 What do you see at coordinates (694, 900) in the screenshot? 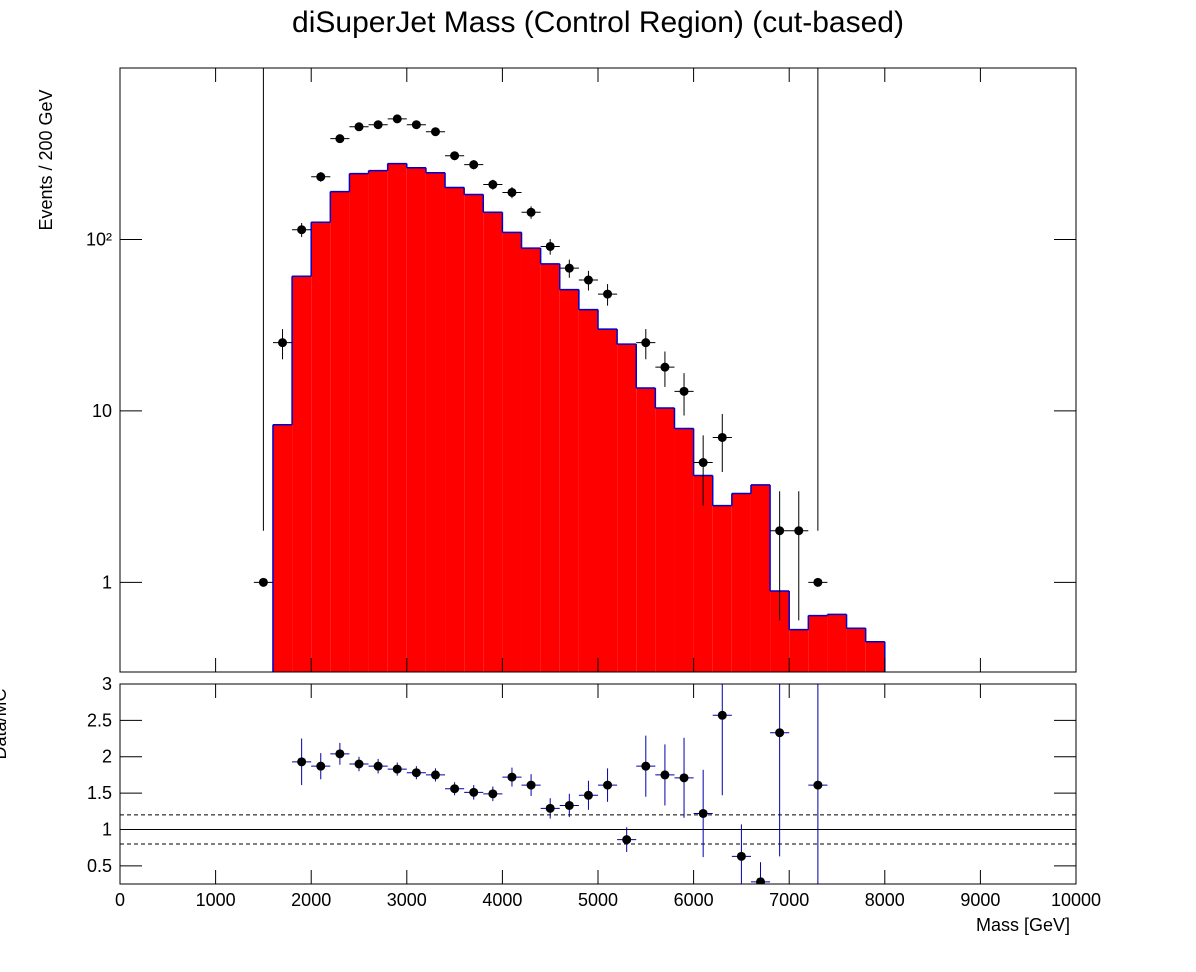
I see `x-tick-label: 6000` at bounding box center [694, 900].